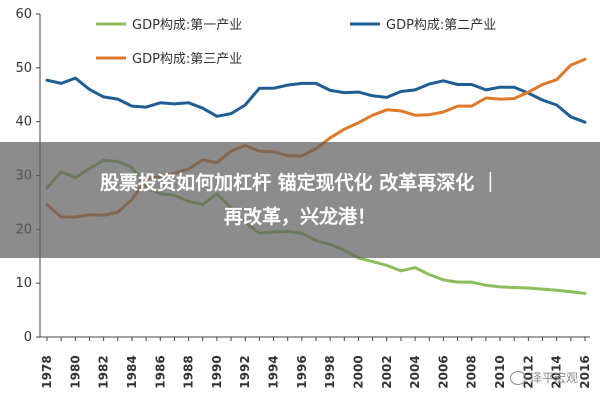 Image resolution: width=600 pixels, height=400 pixels. Describe the element at coordinates (387, 371) in the screenshot. I see `x-tick-label: 2002` at that location.